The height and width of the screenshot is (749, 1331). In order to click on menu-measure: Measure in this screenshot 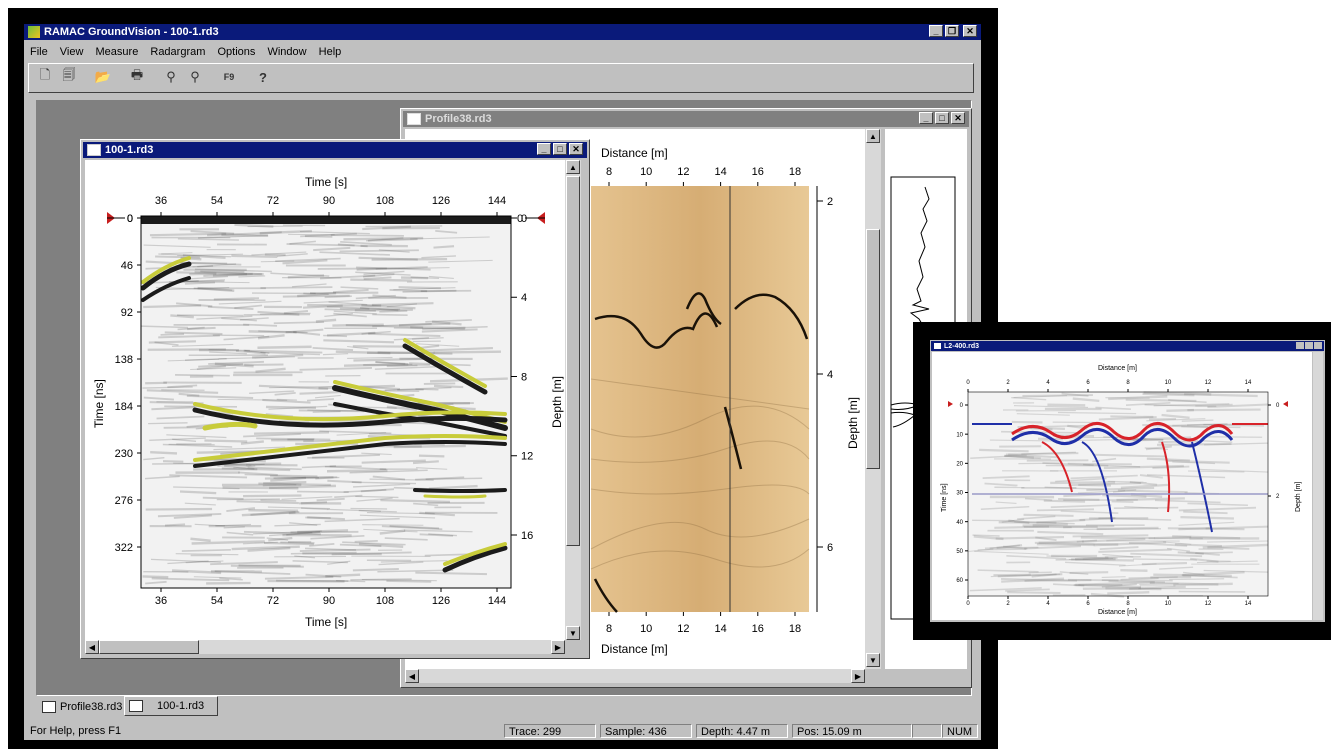, I will do `click(117, 52)`.